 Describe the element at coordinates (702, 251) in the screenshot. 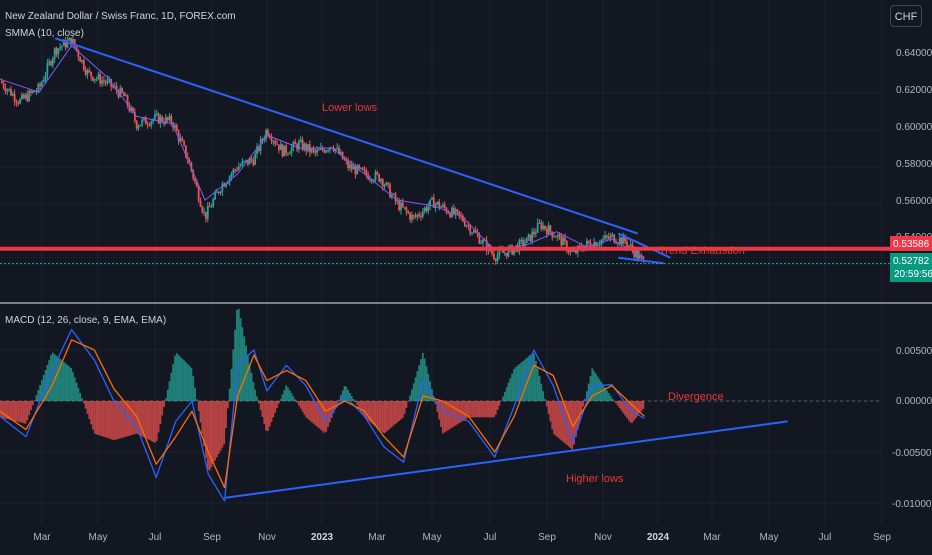

I see `annotation-trend-exhaustion: Trend Exhaustion` at that location.